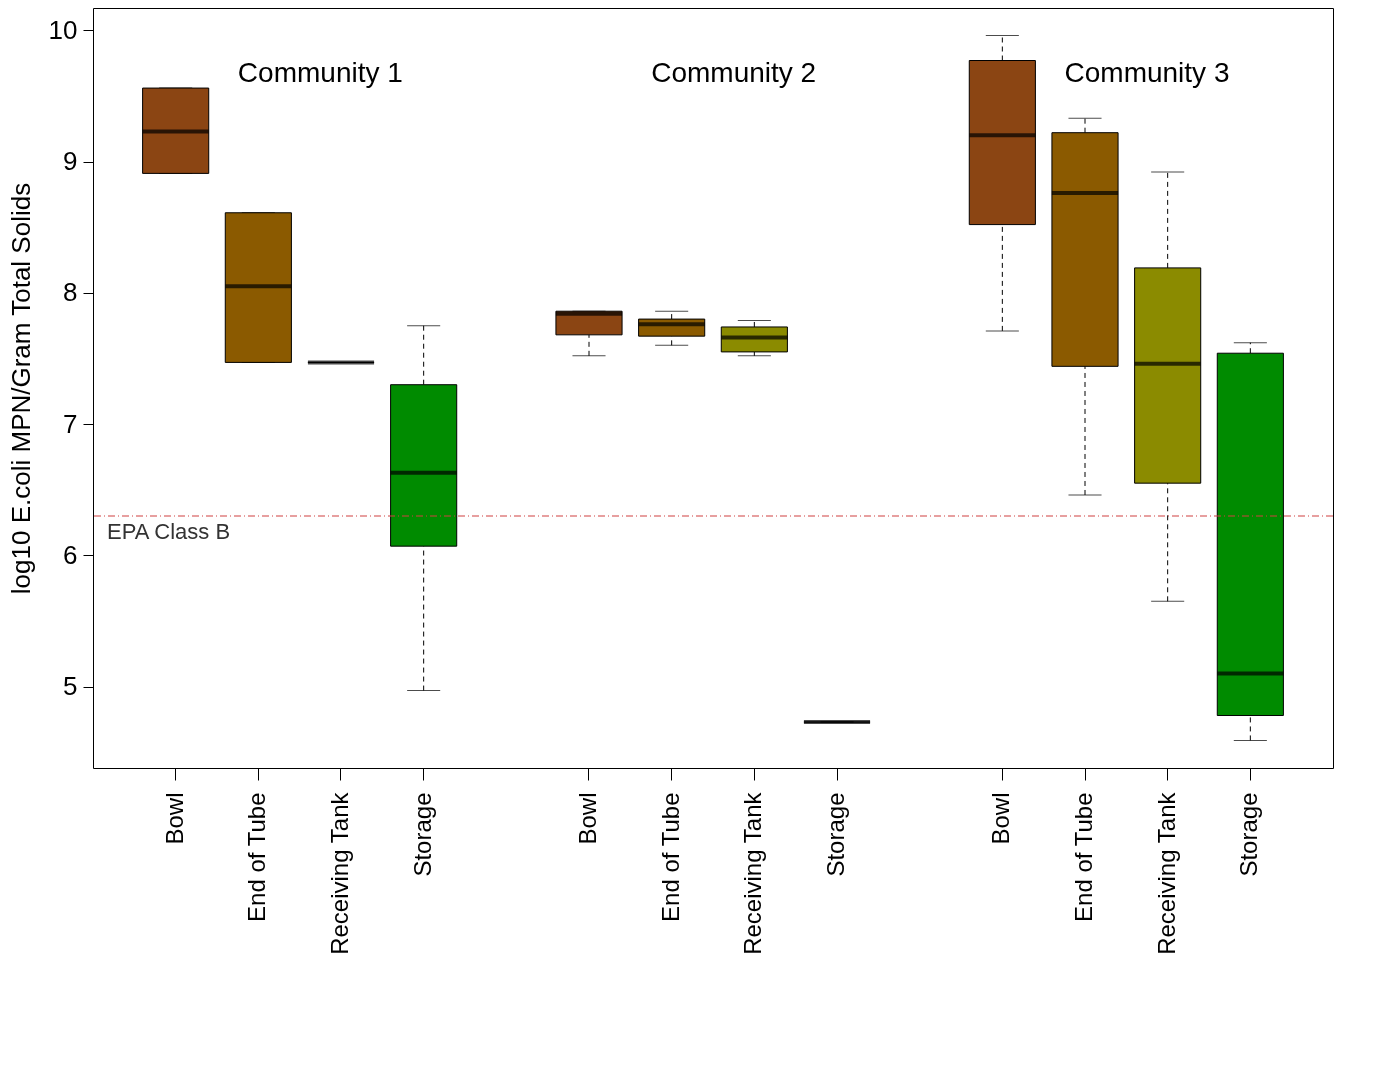 The height and width of the screenshot is (1079, 1397). What do you see at coordinates (320, 72) in the screenshot?
I see `annotation: Community 1` at bounding box center [320, 72].